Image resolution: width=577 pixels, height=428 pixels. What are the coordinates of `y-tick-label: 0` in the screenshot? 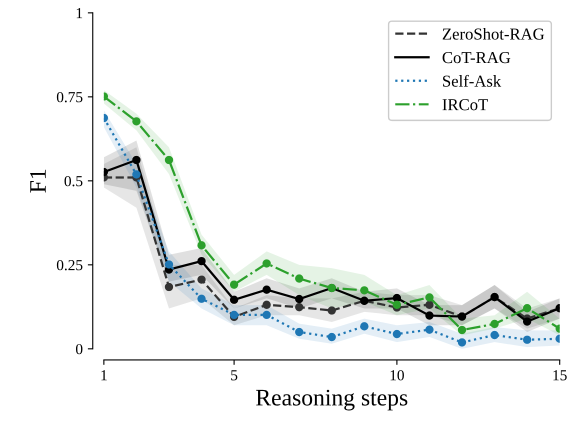 It's located at (79, 349).